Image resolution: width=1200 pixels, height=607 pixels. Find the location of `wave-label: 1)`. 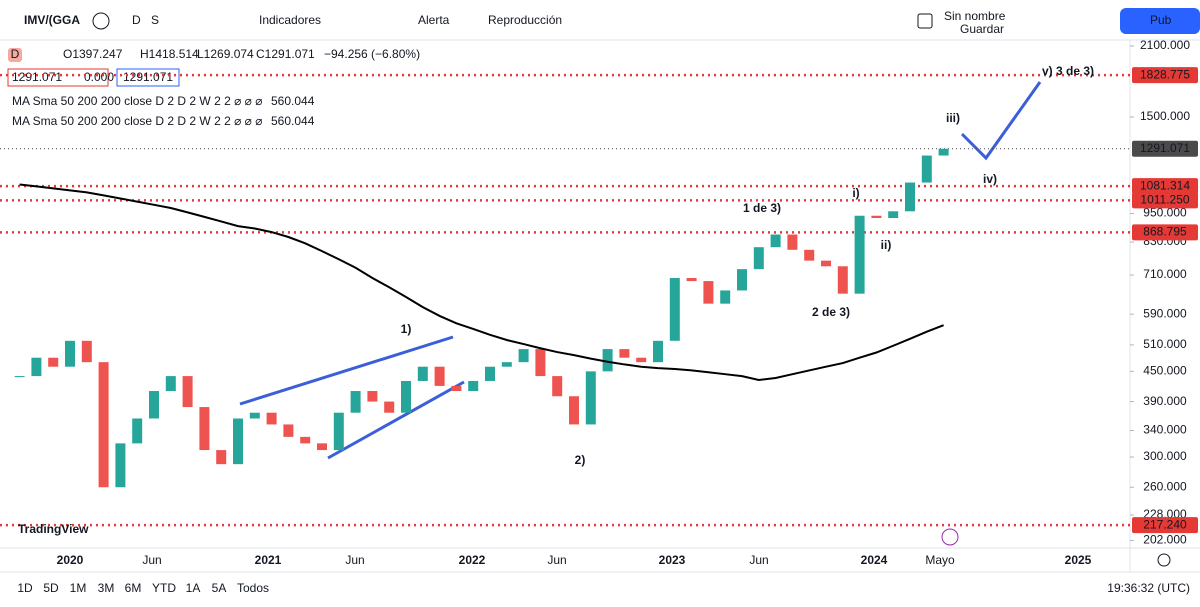

wave-label: 1) is located at coordinates (406, 329).